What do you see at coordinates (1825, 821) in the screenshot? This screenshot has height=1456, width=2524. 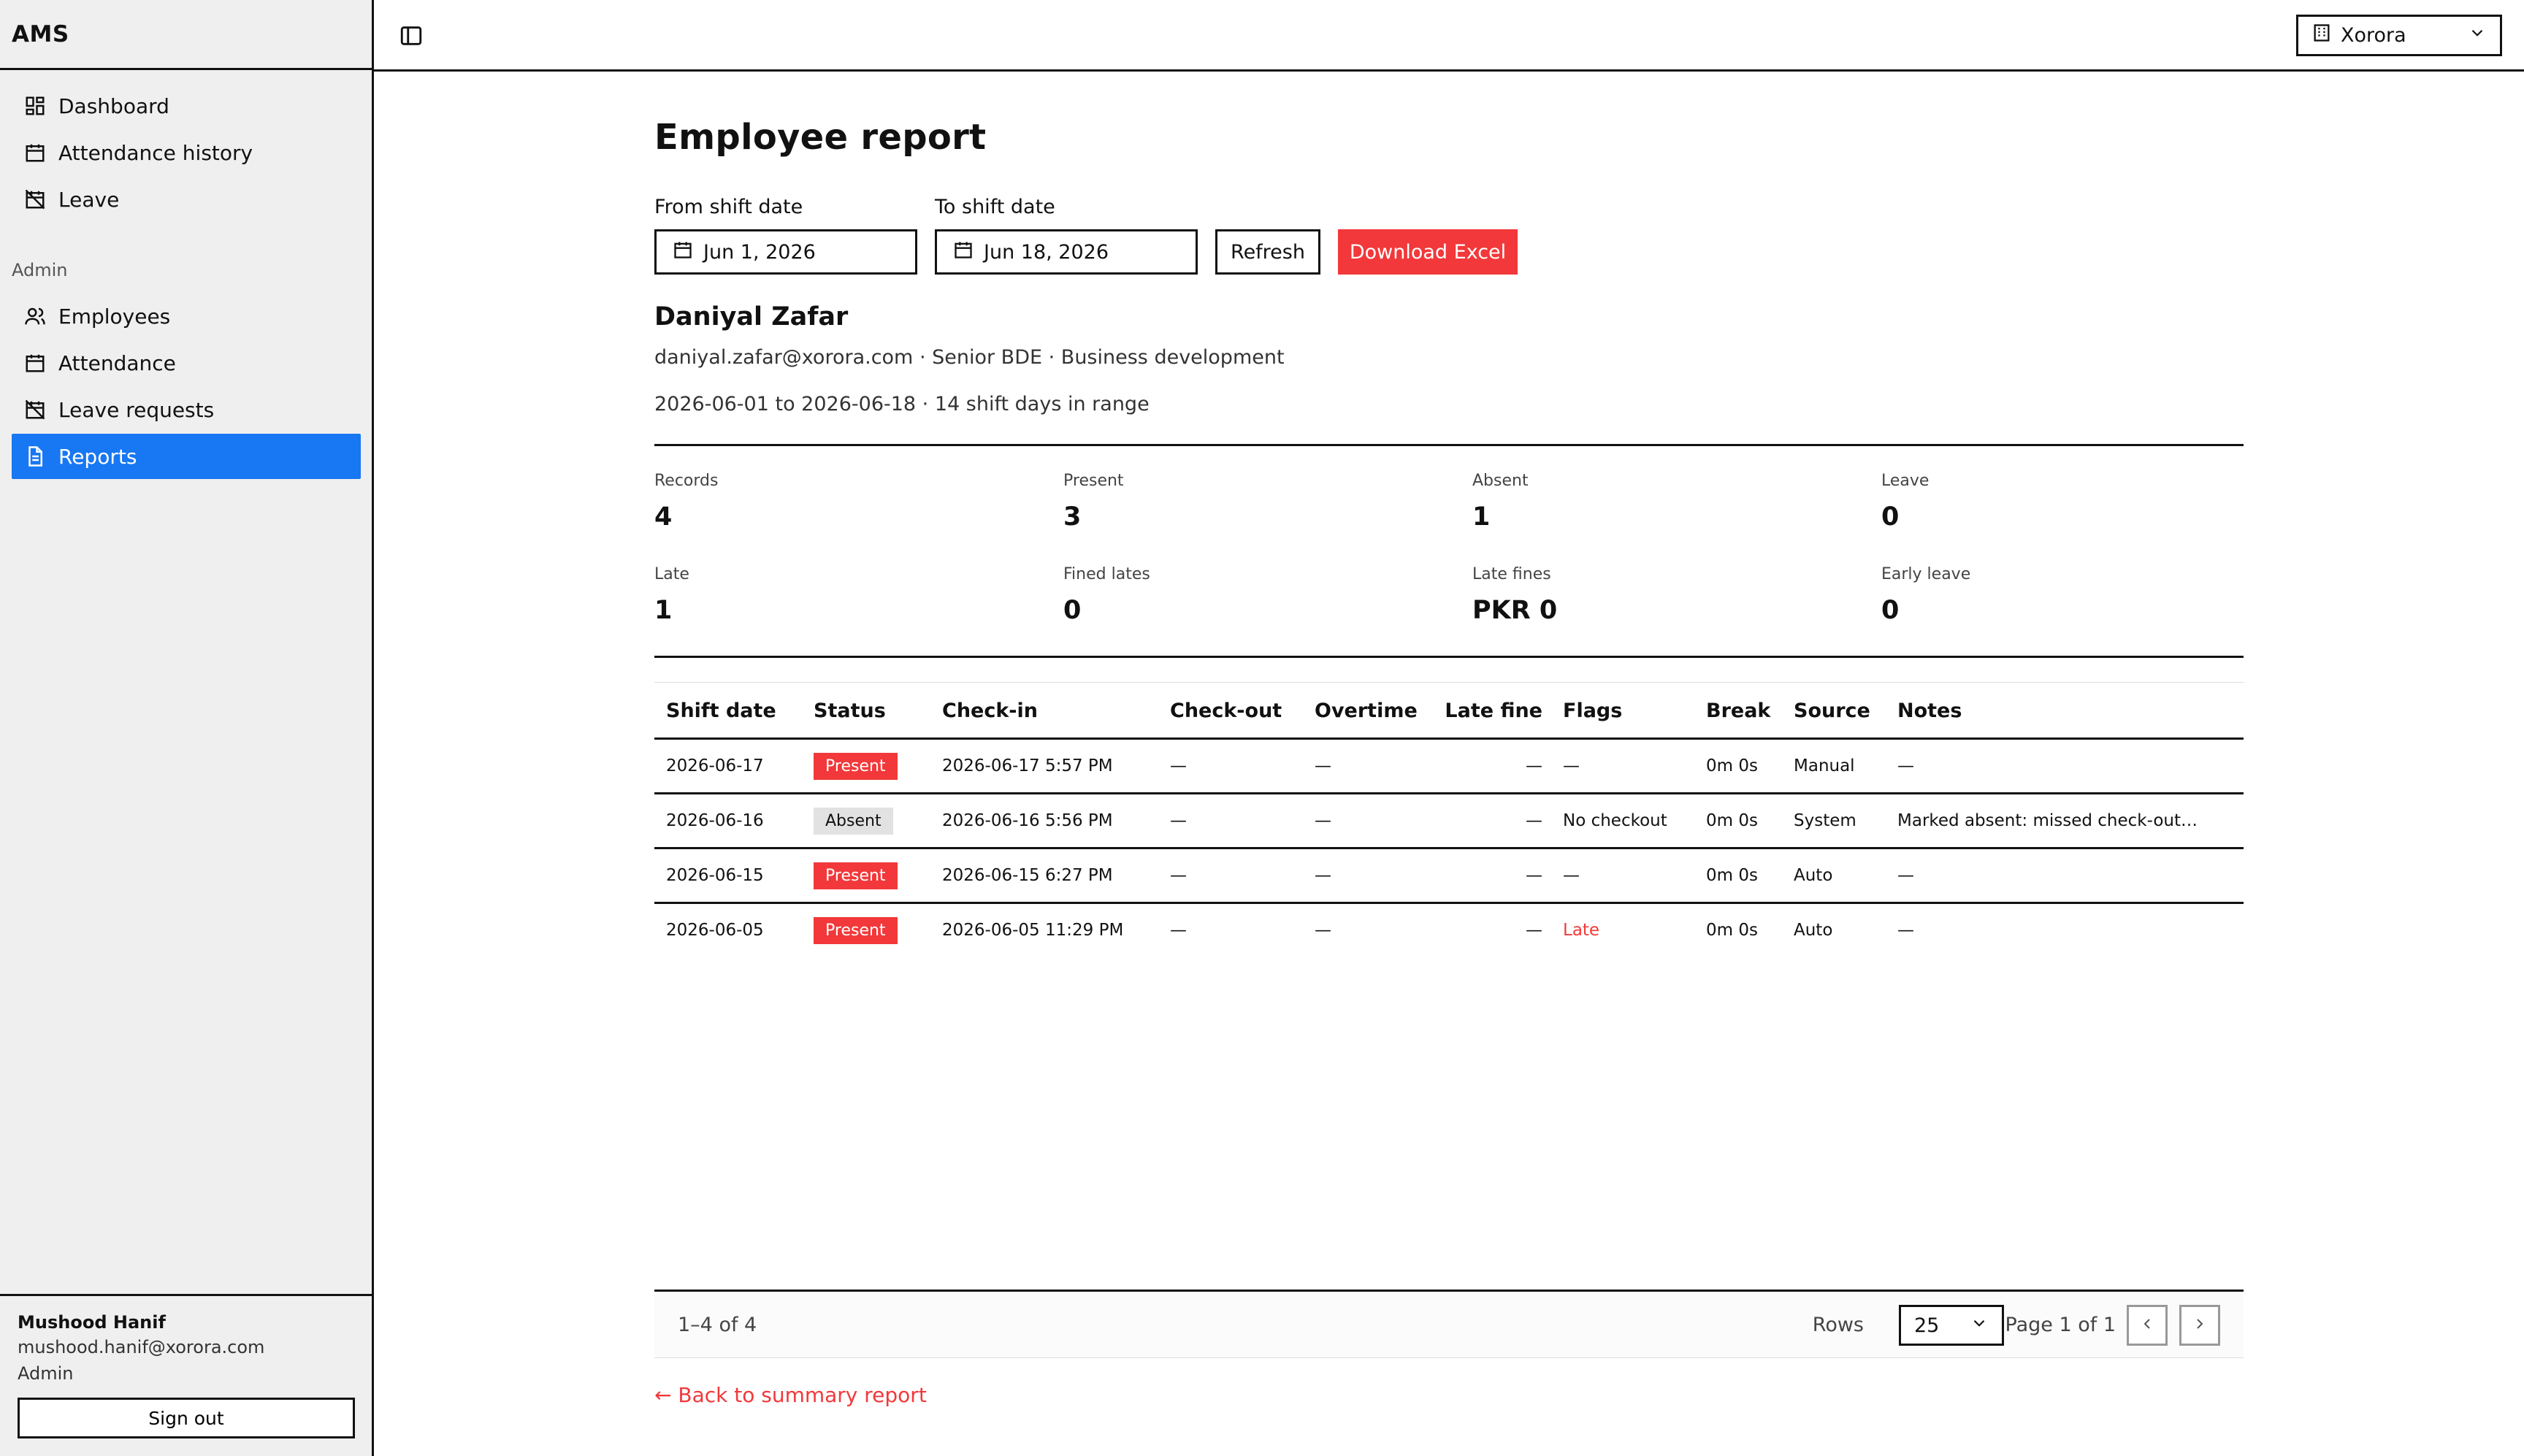 I see `cell-source: System` at bounding box center [1825, 821].